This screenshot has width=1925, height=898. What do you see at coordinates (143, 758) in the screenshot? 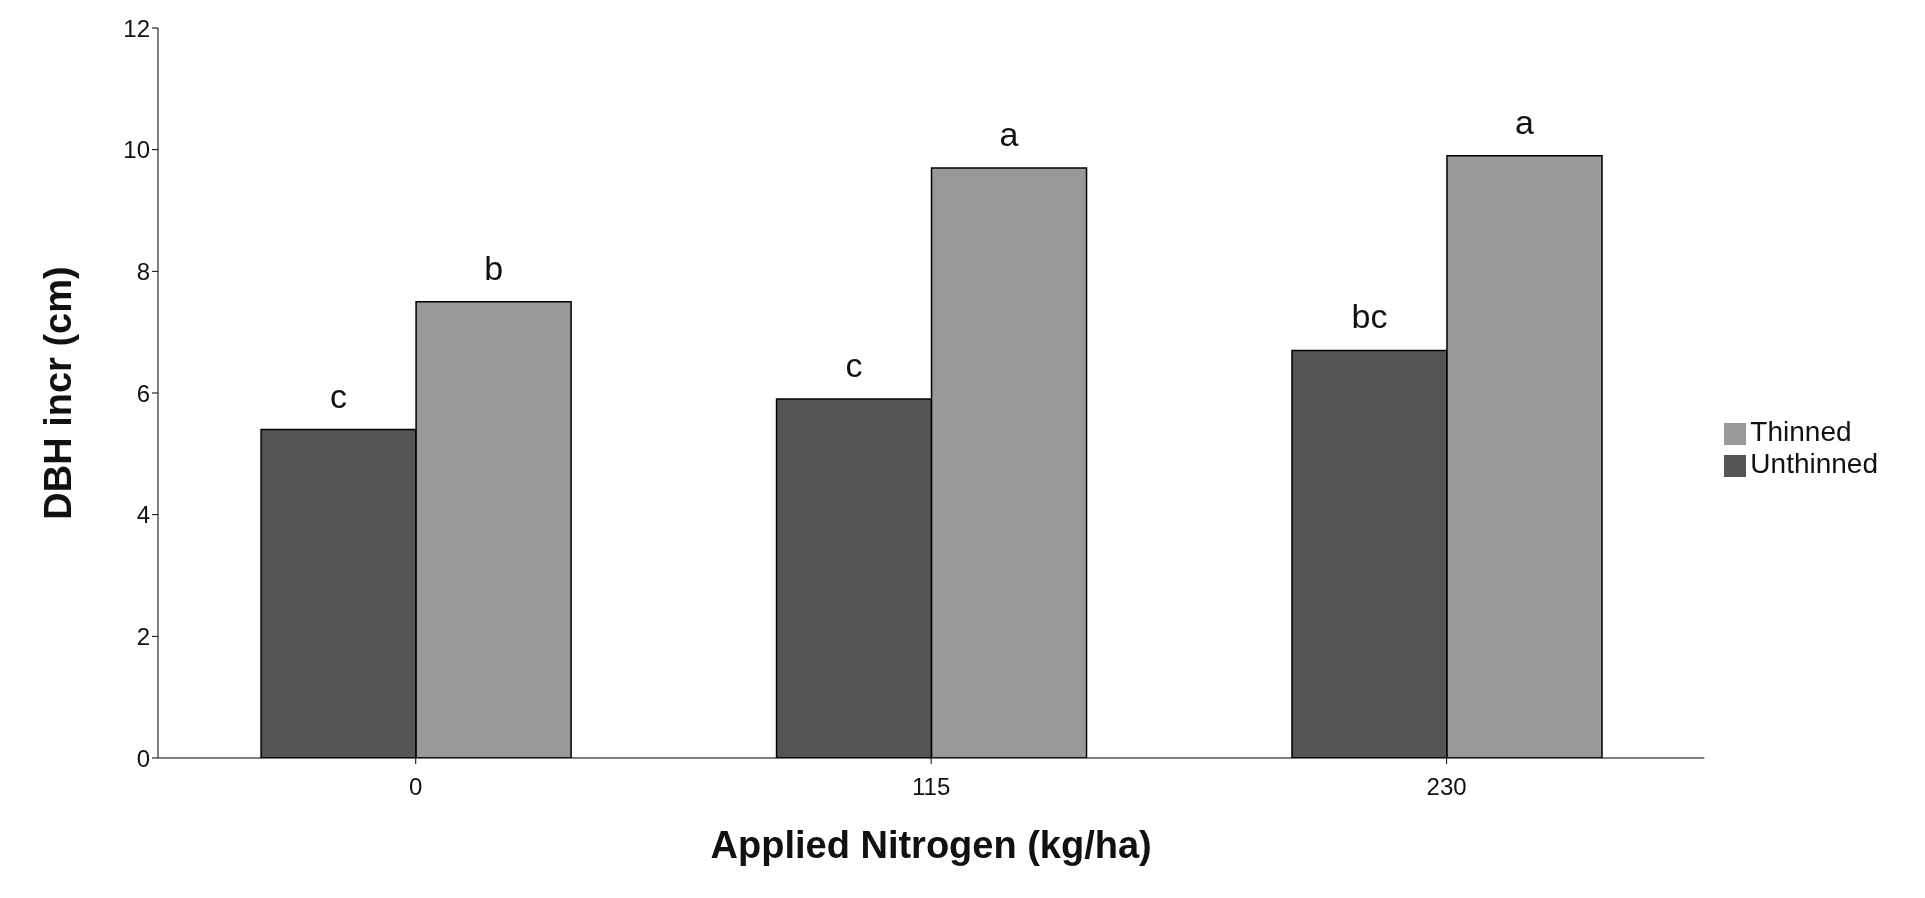
I see `y-tick-label: 0` at bounding box center [143, 758].